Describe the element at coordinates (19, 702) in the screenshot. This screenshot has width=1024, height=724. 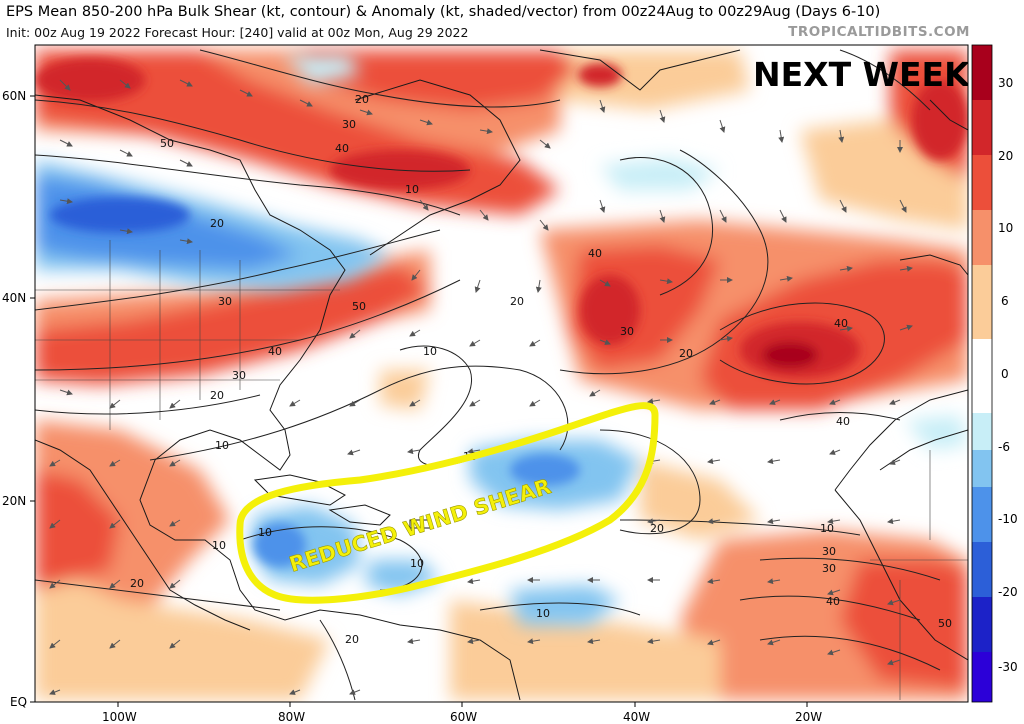
I see `lat-label: EQ` at that location.